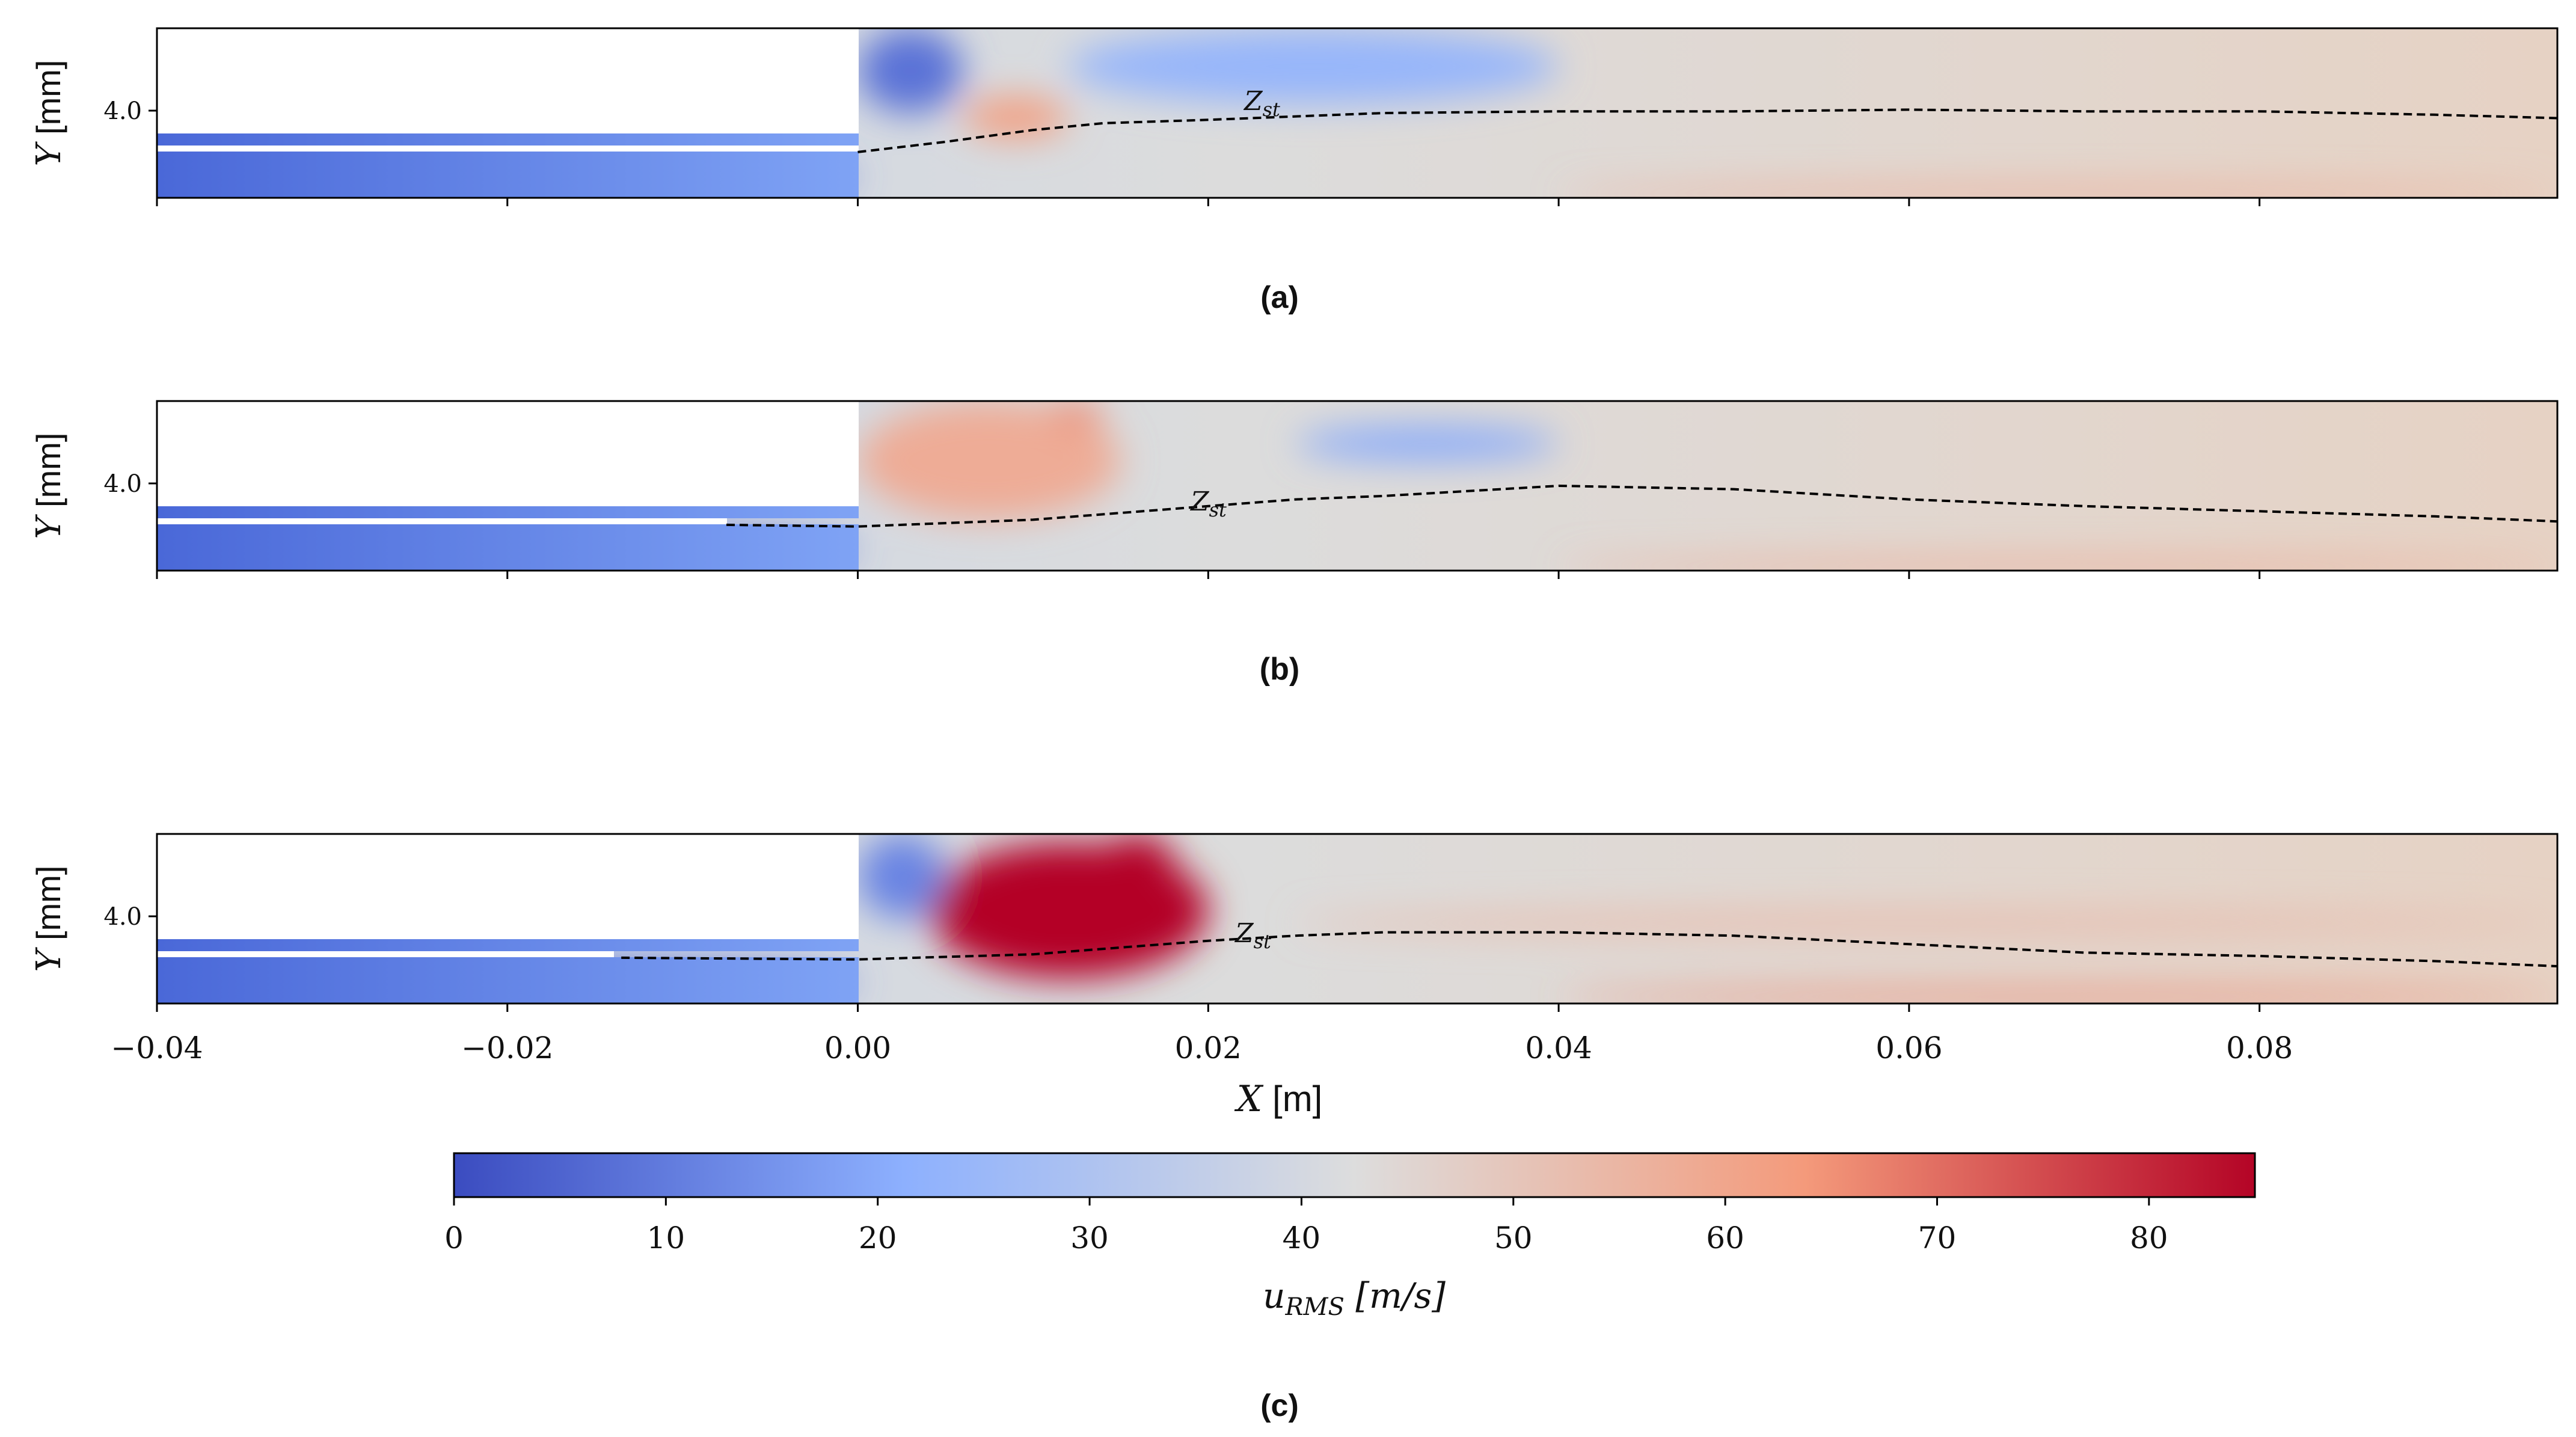  Describe the element at coordinates (454, 1238) in the screenshot. I see `colorbar-tick-label-0: 0` at that location.